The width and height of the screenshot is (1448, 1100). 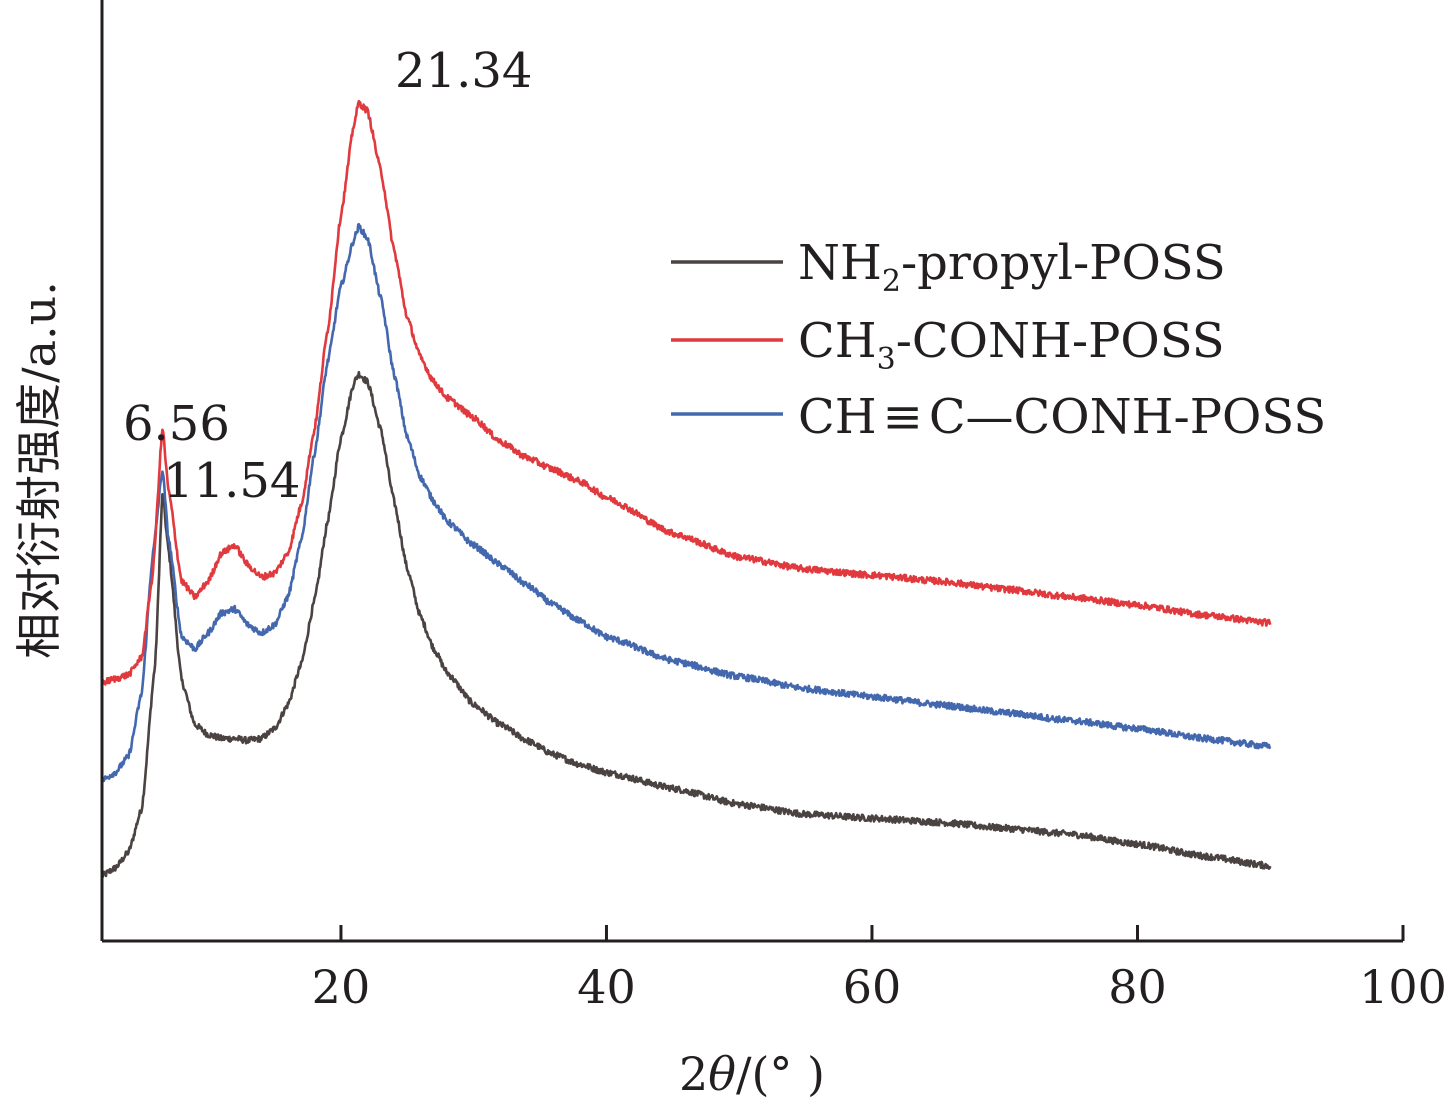 I want to click on peak-annotation-21-34: 21.34, so click(x=463, y=71).